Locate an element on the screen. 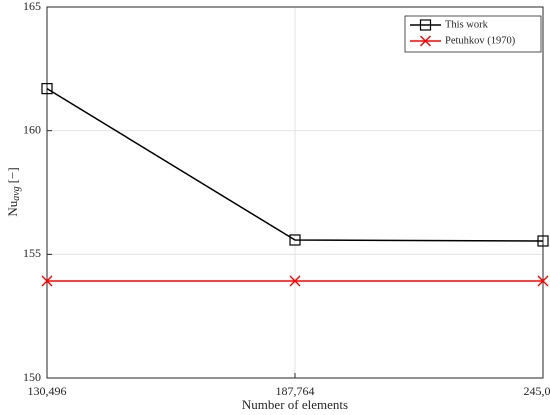  y-tick-label: 155 is located at coordinates (32, 253).